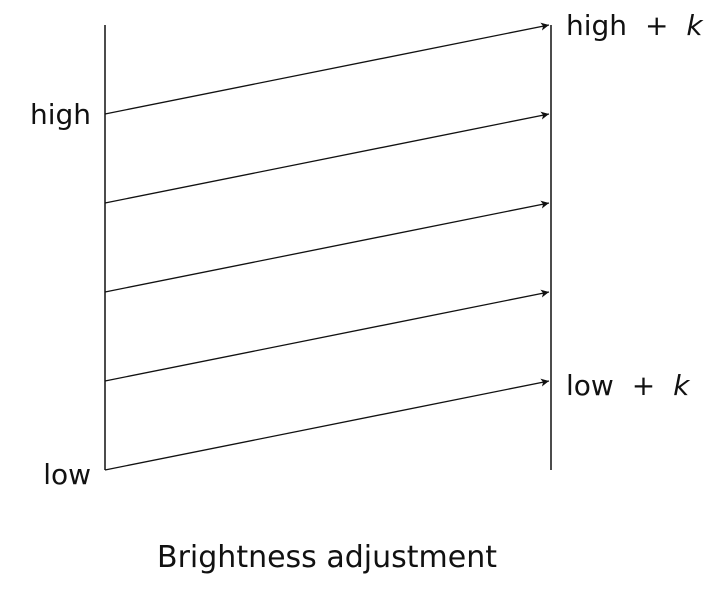 Image resolution: width=728 pixels, height=596 pixels. Describe the element at coordinates (60, 114) in the screenshot. I see `left-high-label: high` at that location.